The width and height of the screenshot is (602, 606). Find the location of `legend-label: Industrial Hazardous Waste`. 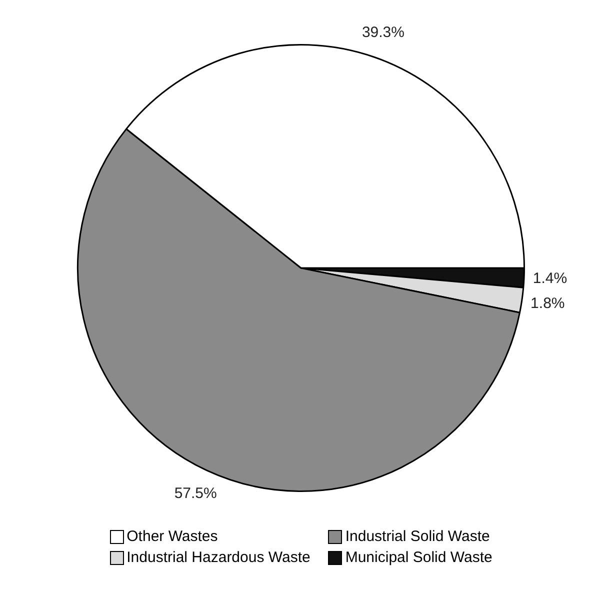

legend-label: Industrial Hazardous Waste is located at coordinates (218, 557).